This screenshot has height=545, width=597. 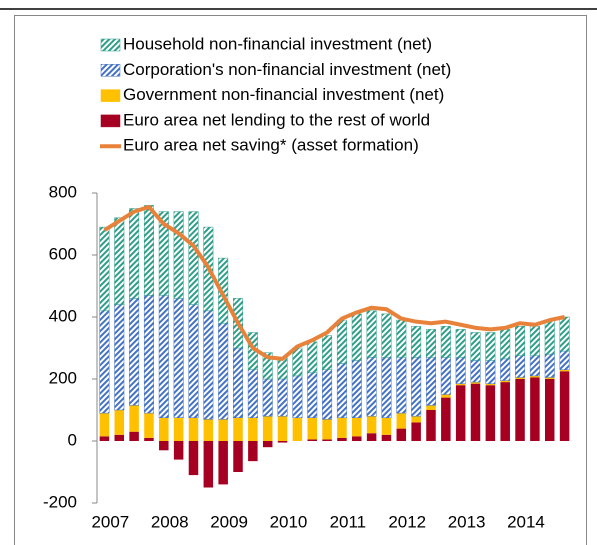 What do you see at coordinates (271, 145) in the screenshot?
I see `legend-label: Euro area net saving* (asset formation)` at bounding box center [271, 145].